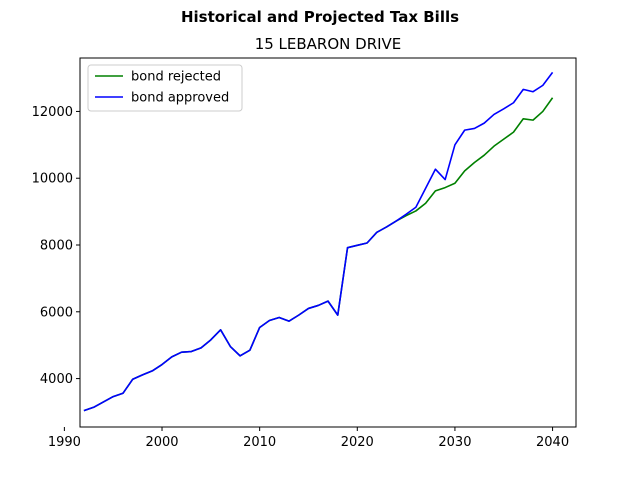 The height and width of the screenshot is (480, 640). I want to click on chart-suptitle: Historical and Projected Tax Bills, so click(320, 17).